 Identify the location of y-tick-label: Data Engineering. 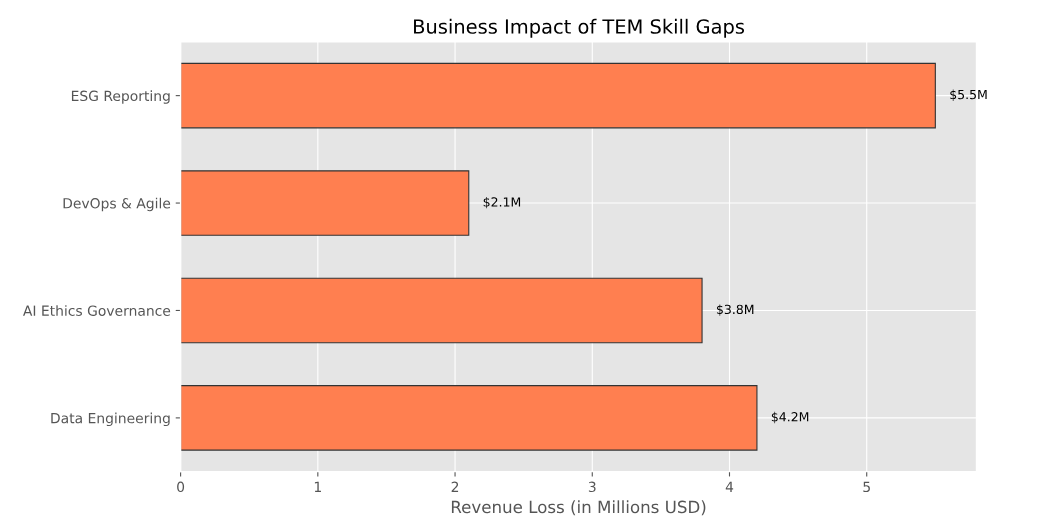
(110, 419).